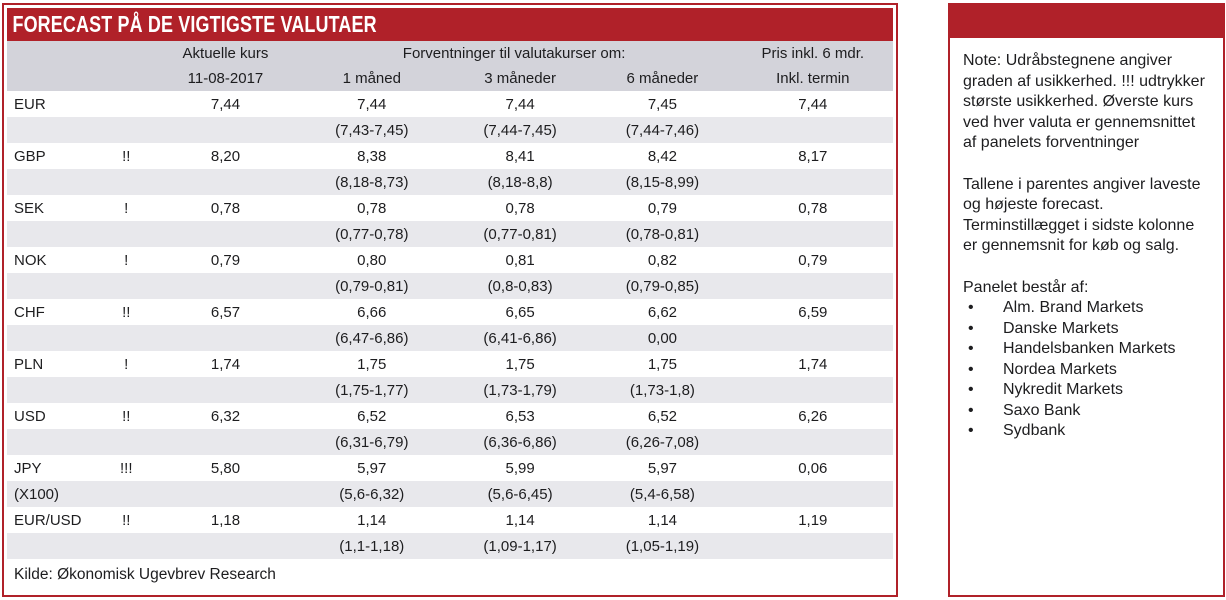 The image size is (1226, 600). I want to click on forecast-6m-range-cell: (1,05-1,19), so click(662, 546).